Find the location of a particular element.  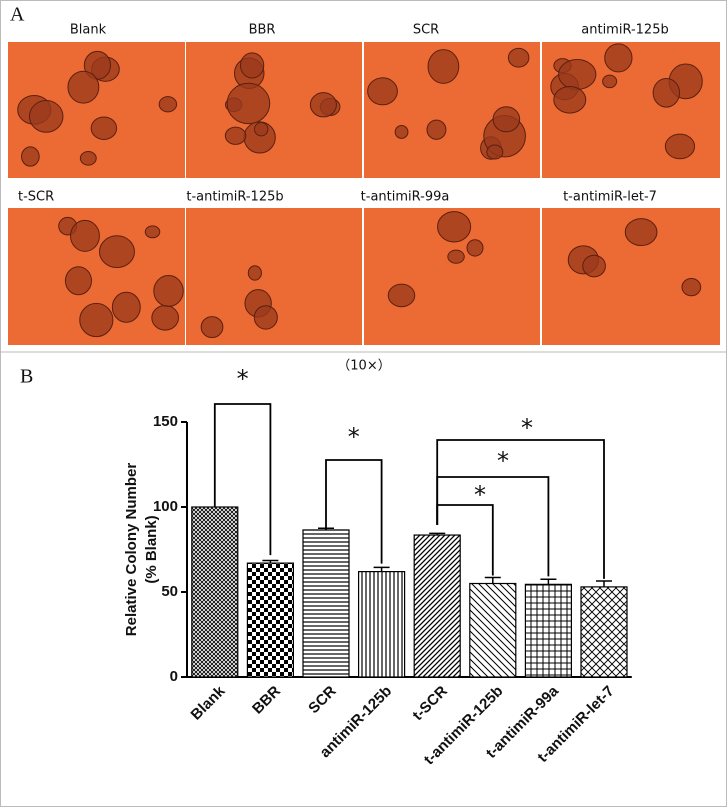

image-label: SCR is located at coordinates (426, 30).